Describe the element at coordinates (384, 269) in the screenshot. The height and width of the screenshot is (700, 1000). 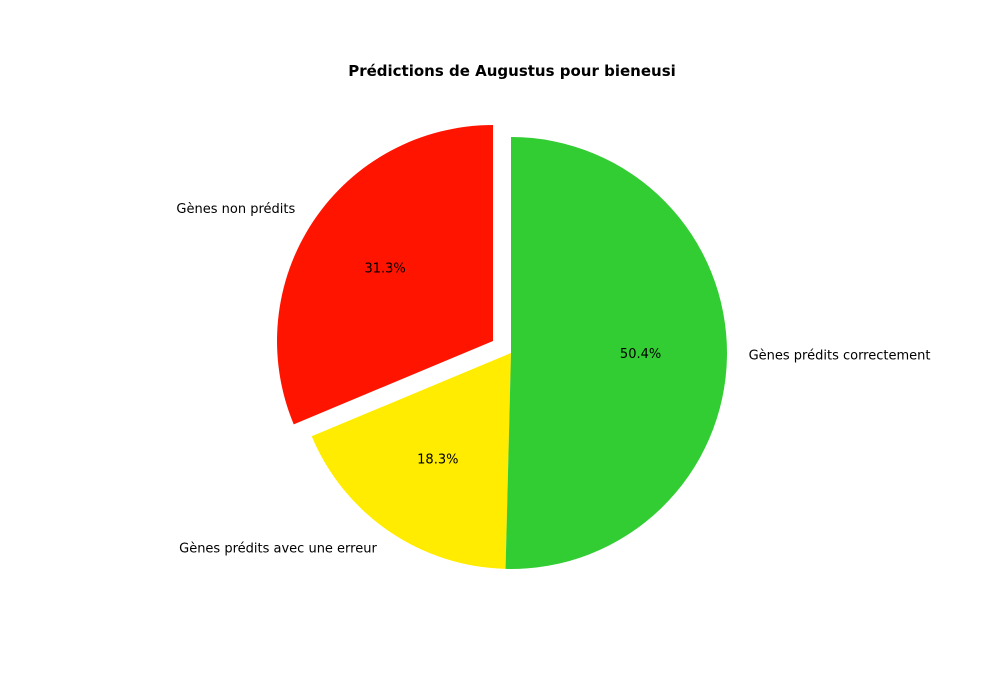
I see `slice-percent-label: 31.3%` at that location.